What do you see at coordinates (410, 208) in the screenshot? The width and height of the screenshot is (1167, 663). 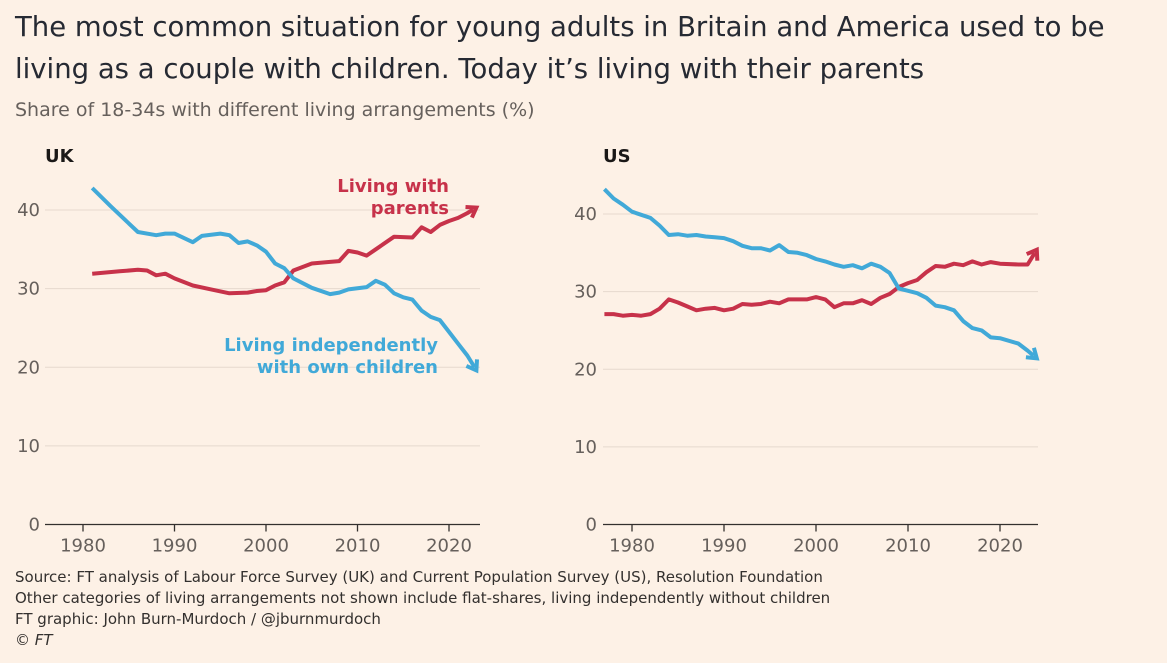 I see `series-label-line: parents` at bounding box center [410, 208].